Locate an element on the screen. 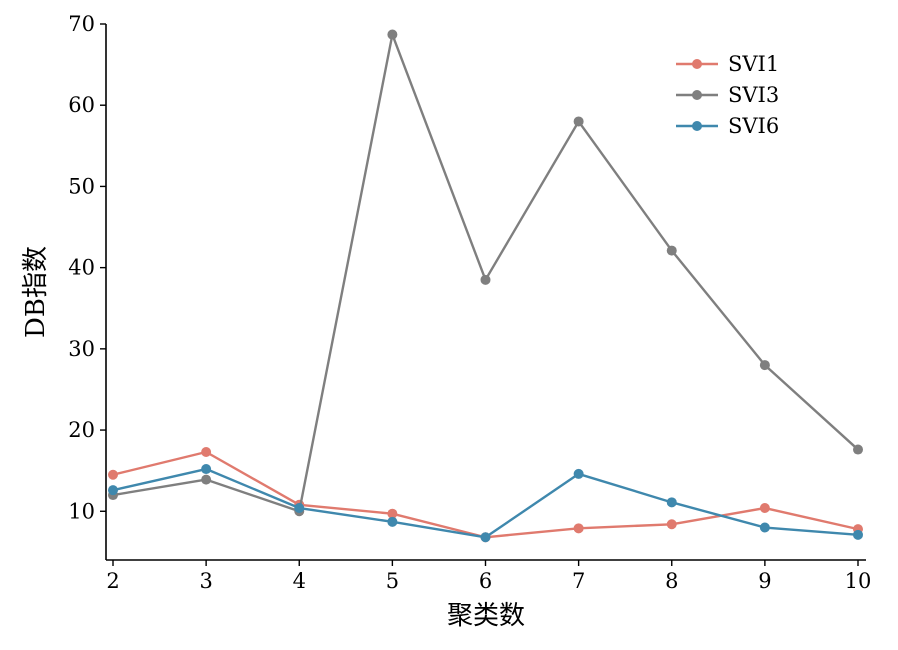  legend-label-svi1: SVI1 is located at coordinates (753, 64).